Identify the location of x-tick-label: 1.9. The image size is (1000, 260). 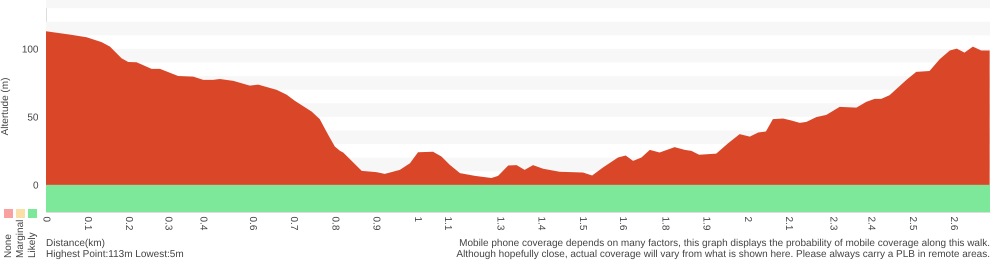
(706, 223).